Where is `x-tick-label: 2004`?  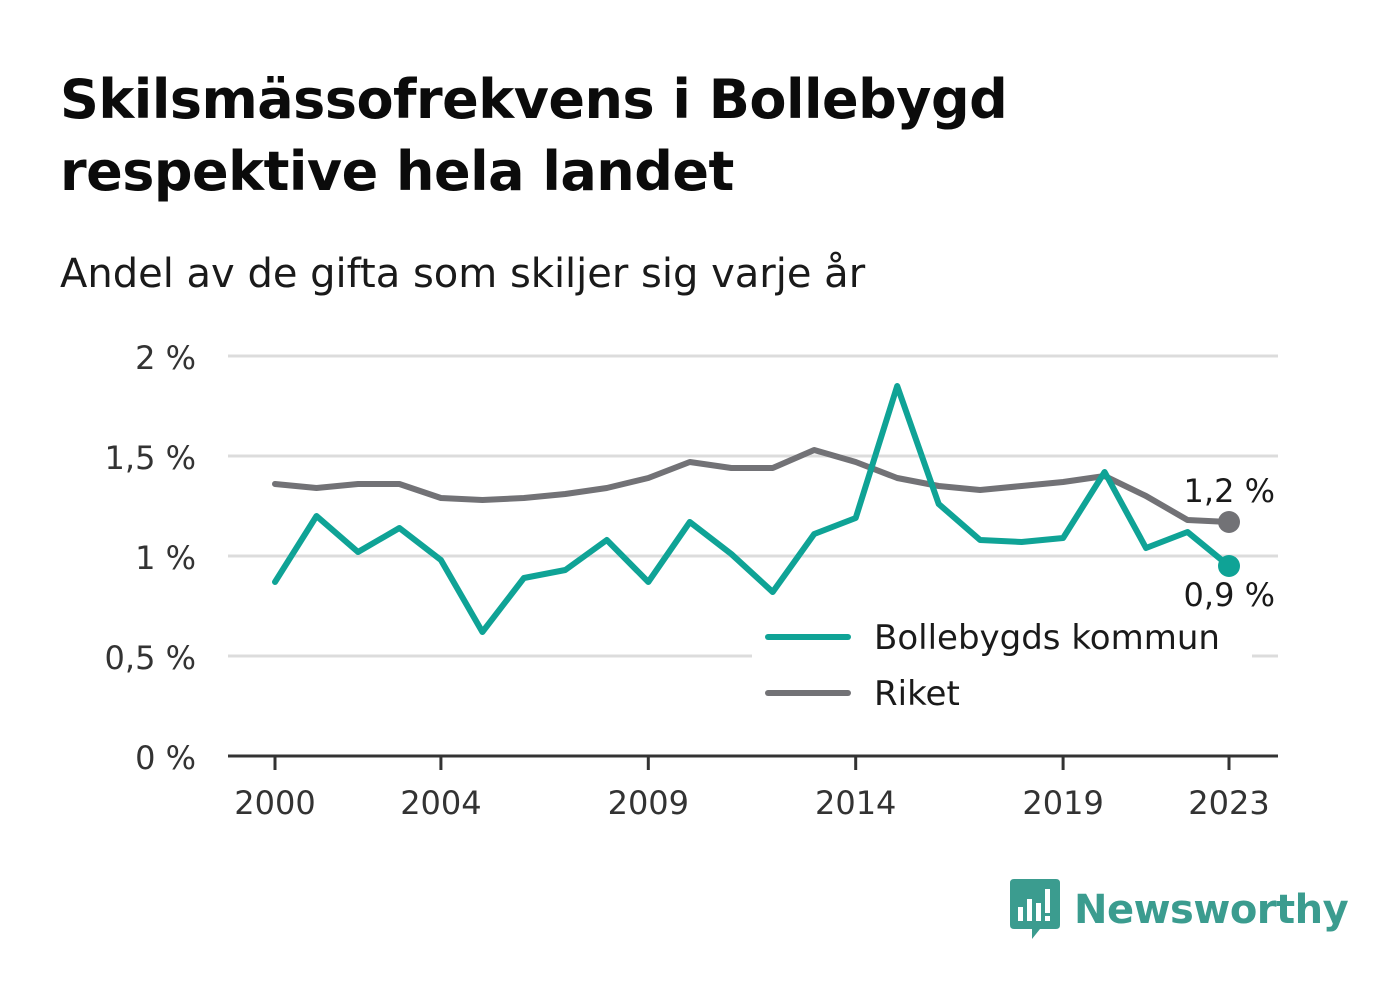 x-tick-label: 2004 is located at coordinates (440, 803).